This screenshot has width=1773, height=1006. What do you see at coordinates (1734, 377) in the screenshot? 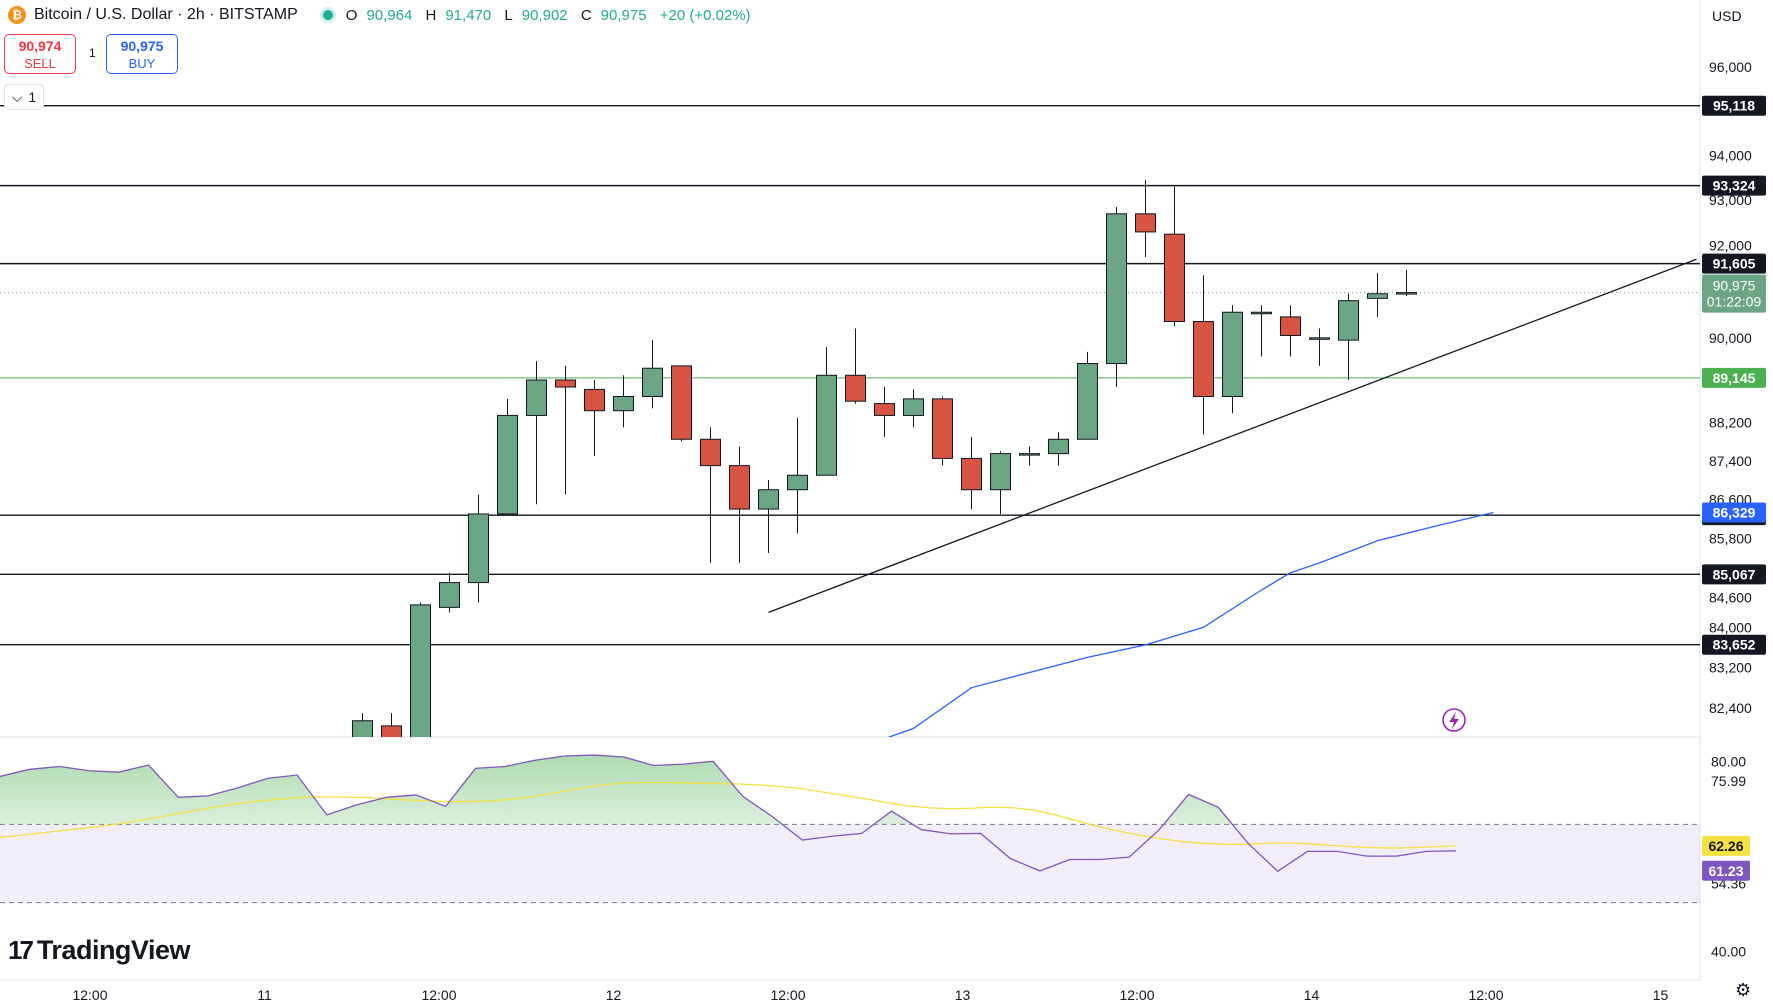
I see `support-price-label-bg` at bounding box center [1734, 377].